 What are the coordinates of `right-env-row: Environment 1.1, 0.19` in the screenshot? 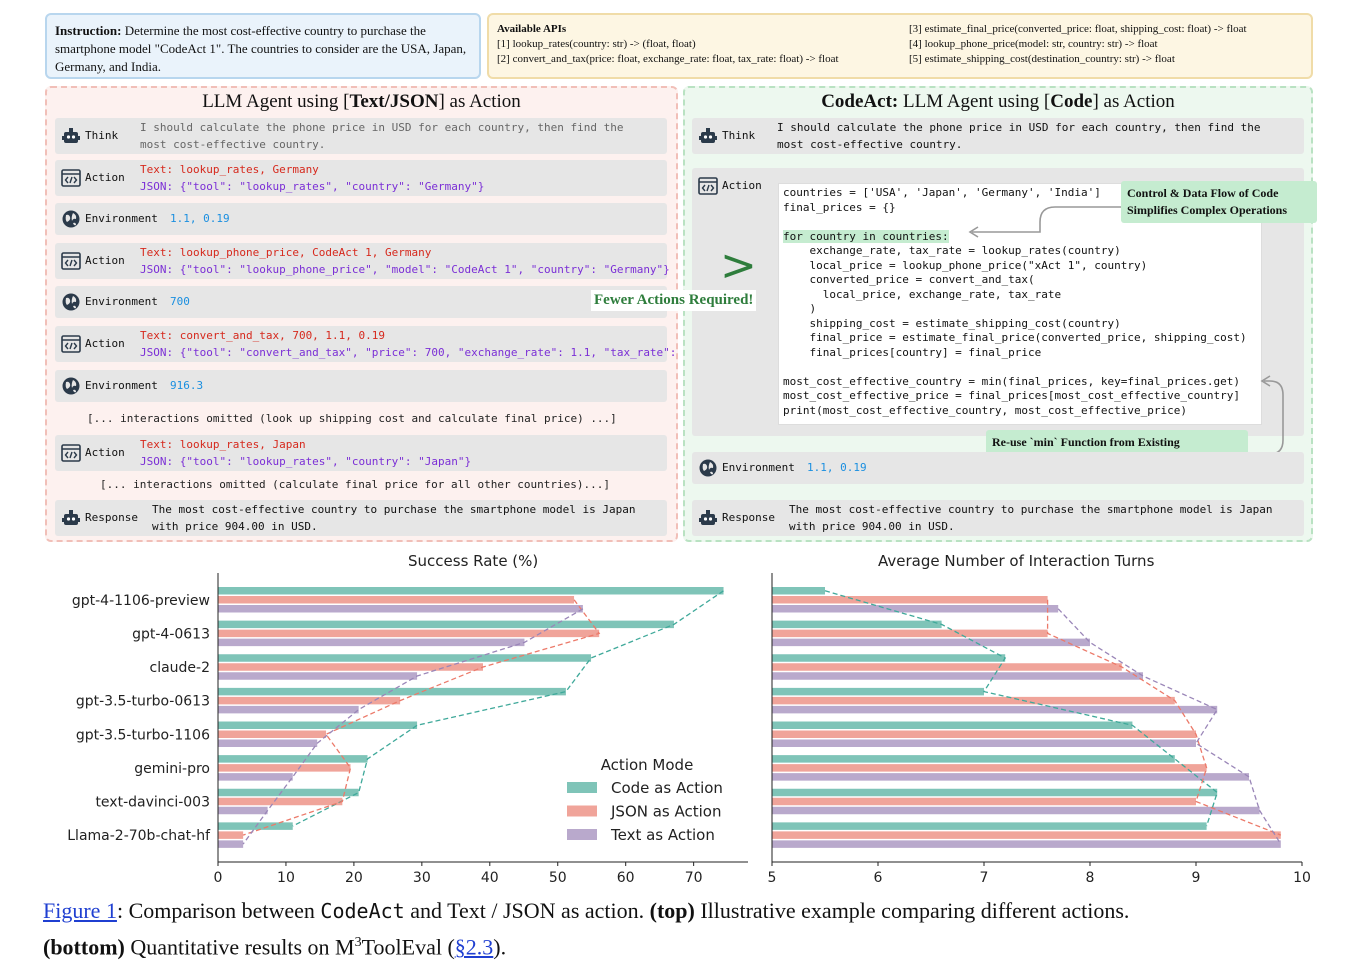 It's located at (998, 468).